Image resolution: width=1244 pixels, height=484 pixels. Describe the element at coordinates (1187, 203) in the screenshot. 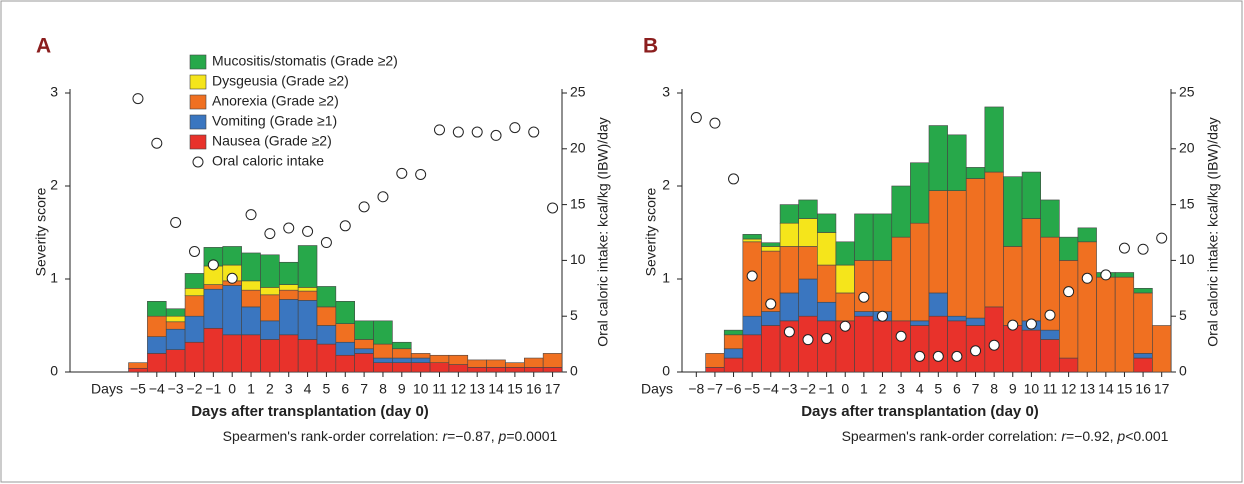

I see `y2-tick-label: 15` at that location.